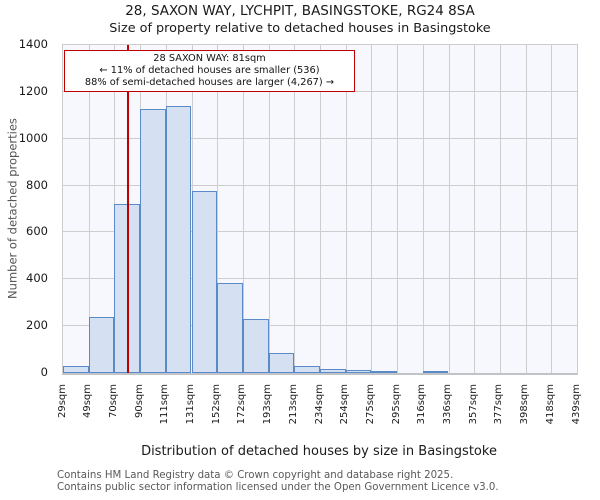  I want to click on x-tick-label: 439sqm, so click(576, 404).